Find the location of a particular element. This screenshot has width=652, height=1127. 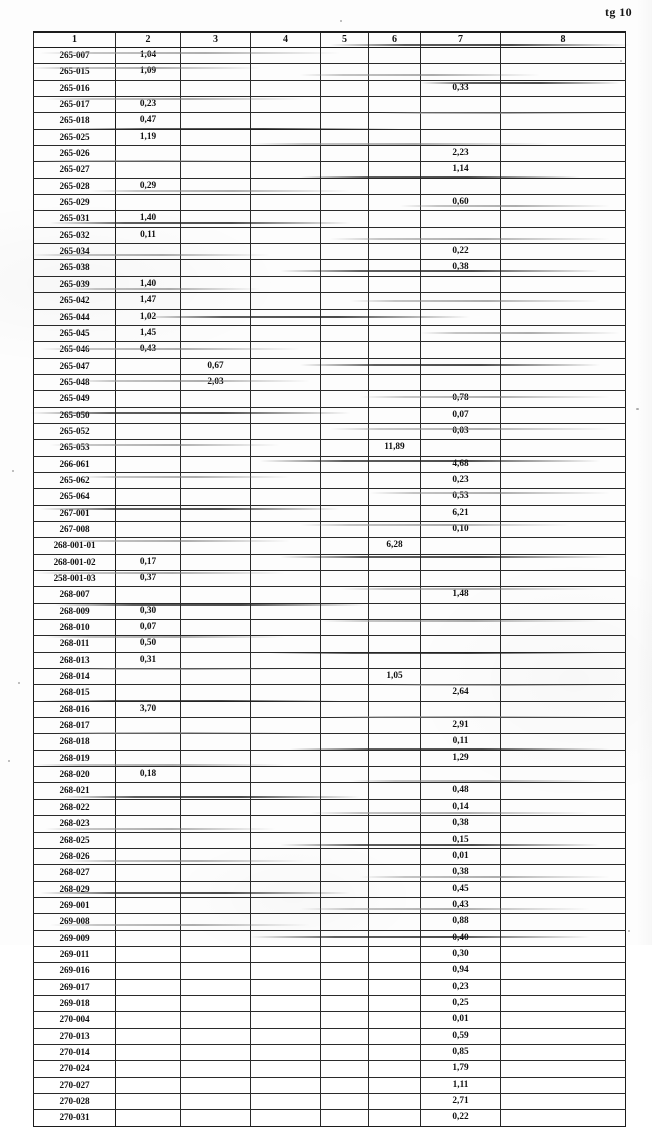

table-cell: 0,60 is located at coordinates (460, 203).